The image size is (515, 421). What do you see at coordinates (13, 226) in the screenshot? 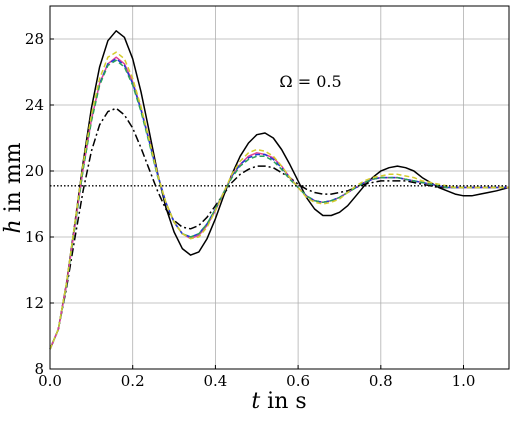
I see `y-axis-variable: h` at bounding box center [13, 226].